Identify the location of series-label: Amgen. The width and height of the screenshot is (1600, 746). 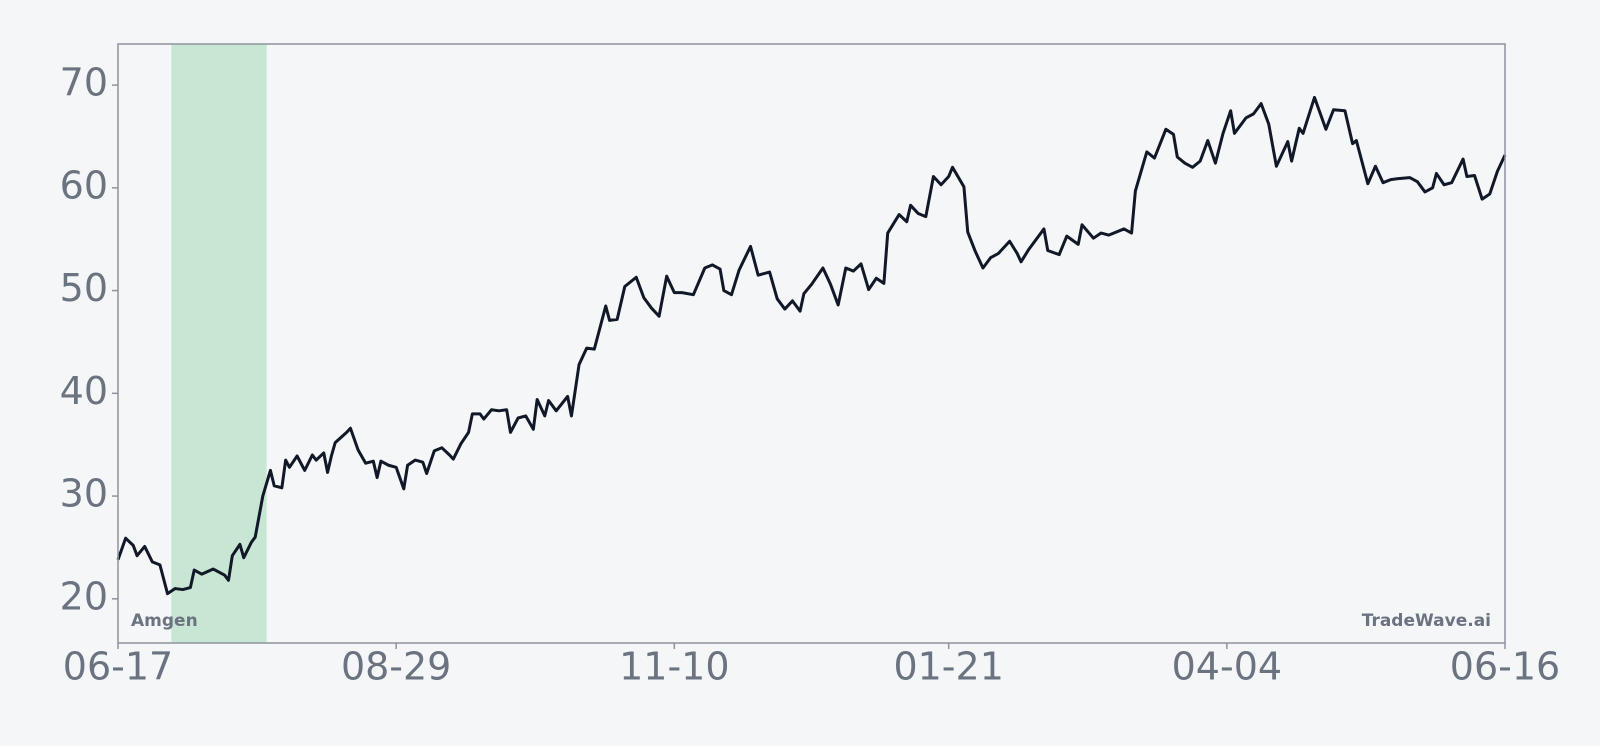
(164, 621).